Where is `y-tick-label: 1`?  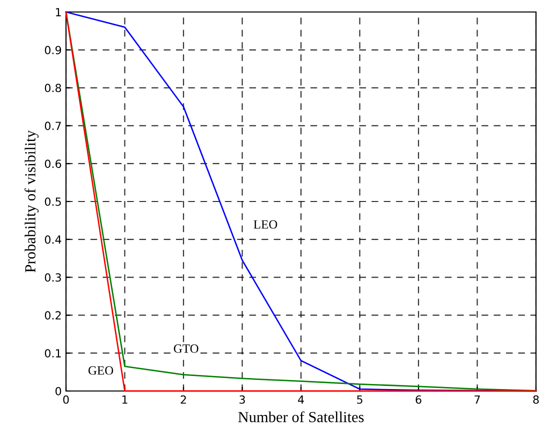 y-tick-label: 1 is located at coordinates (58, 12).